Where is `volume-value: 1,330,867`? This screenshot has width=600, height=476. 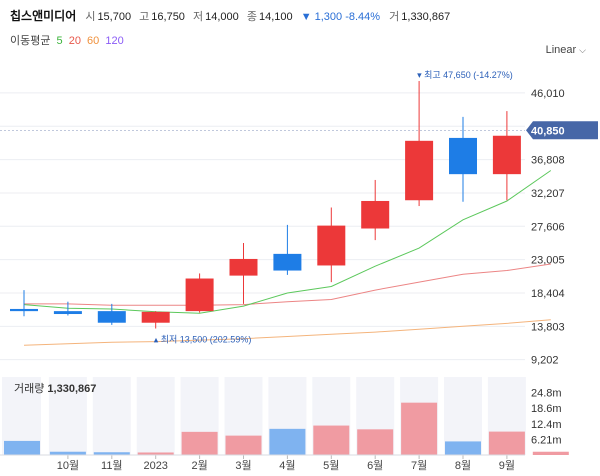
volume-value: 1,330,867 is located at coordinates (426, 17).